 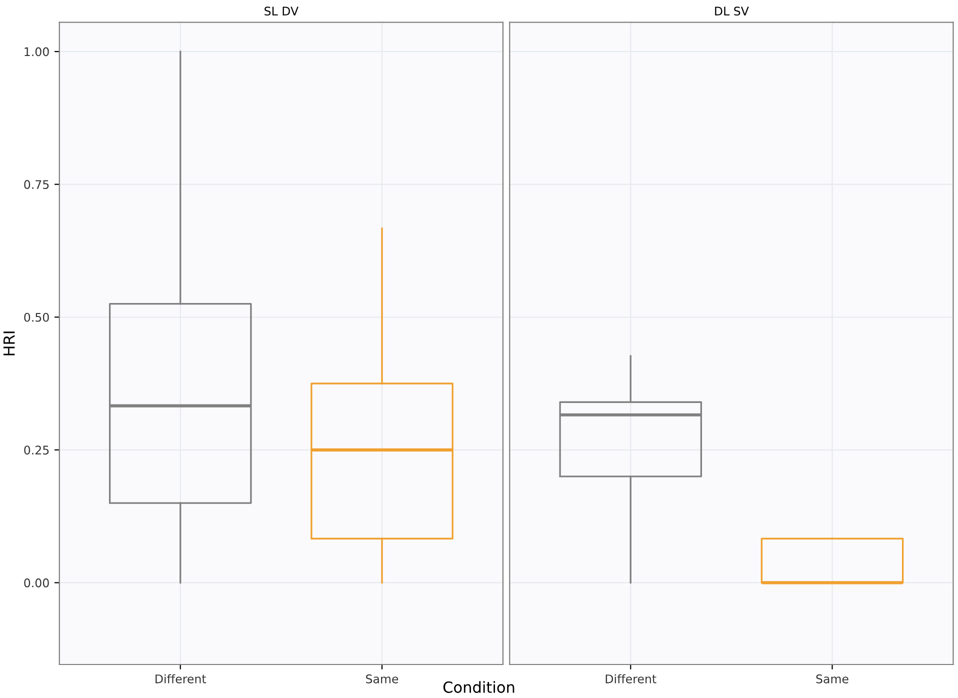 What do you see at coordinates (281, 11) in the screenshot?
I see `chart-title: SL DV` at bounding box center [281, 11].